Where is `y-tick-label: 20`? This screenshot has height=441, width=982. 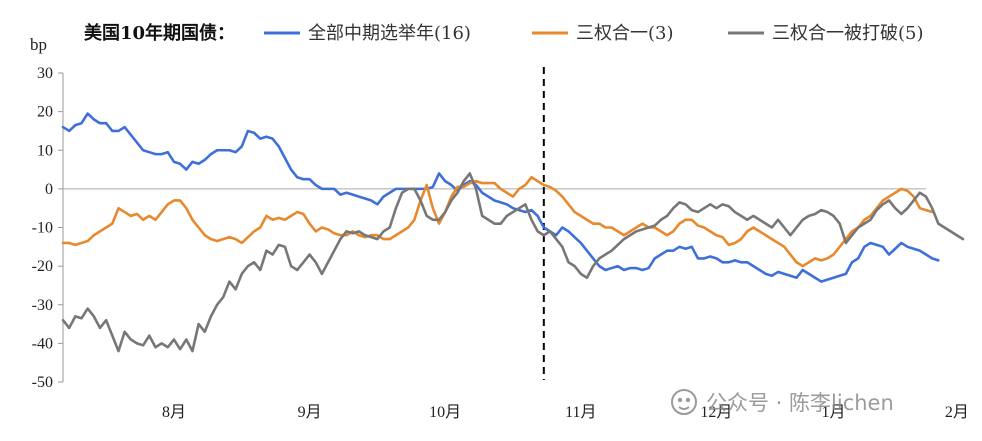 y-tick-label: 20 is located at coordinates (45, 112).